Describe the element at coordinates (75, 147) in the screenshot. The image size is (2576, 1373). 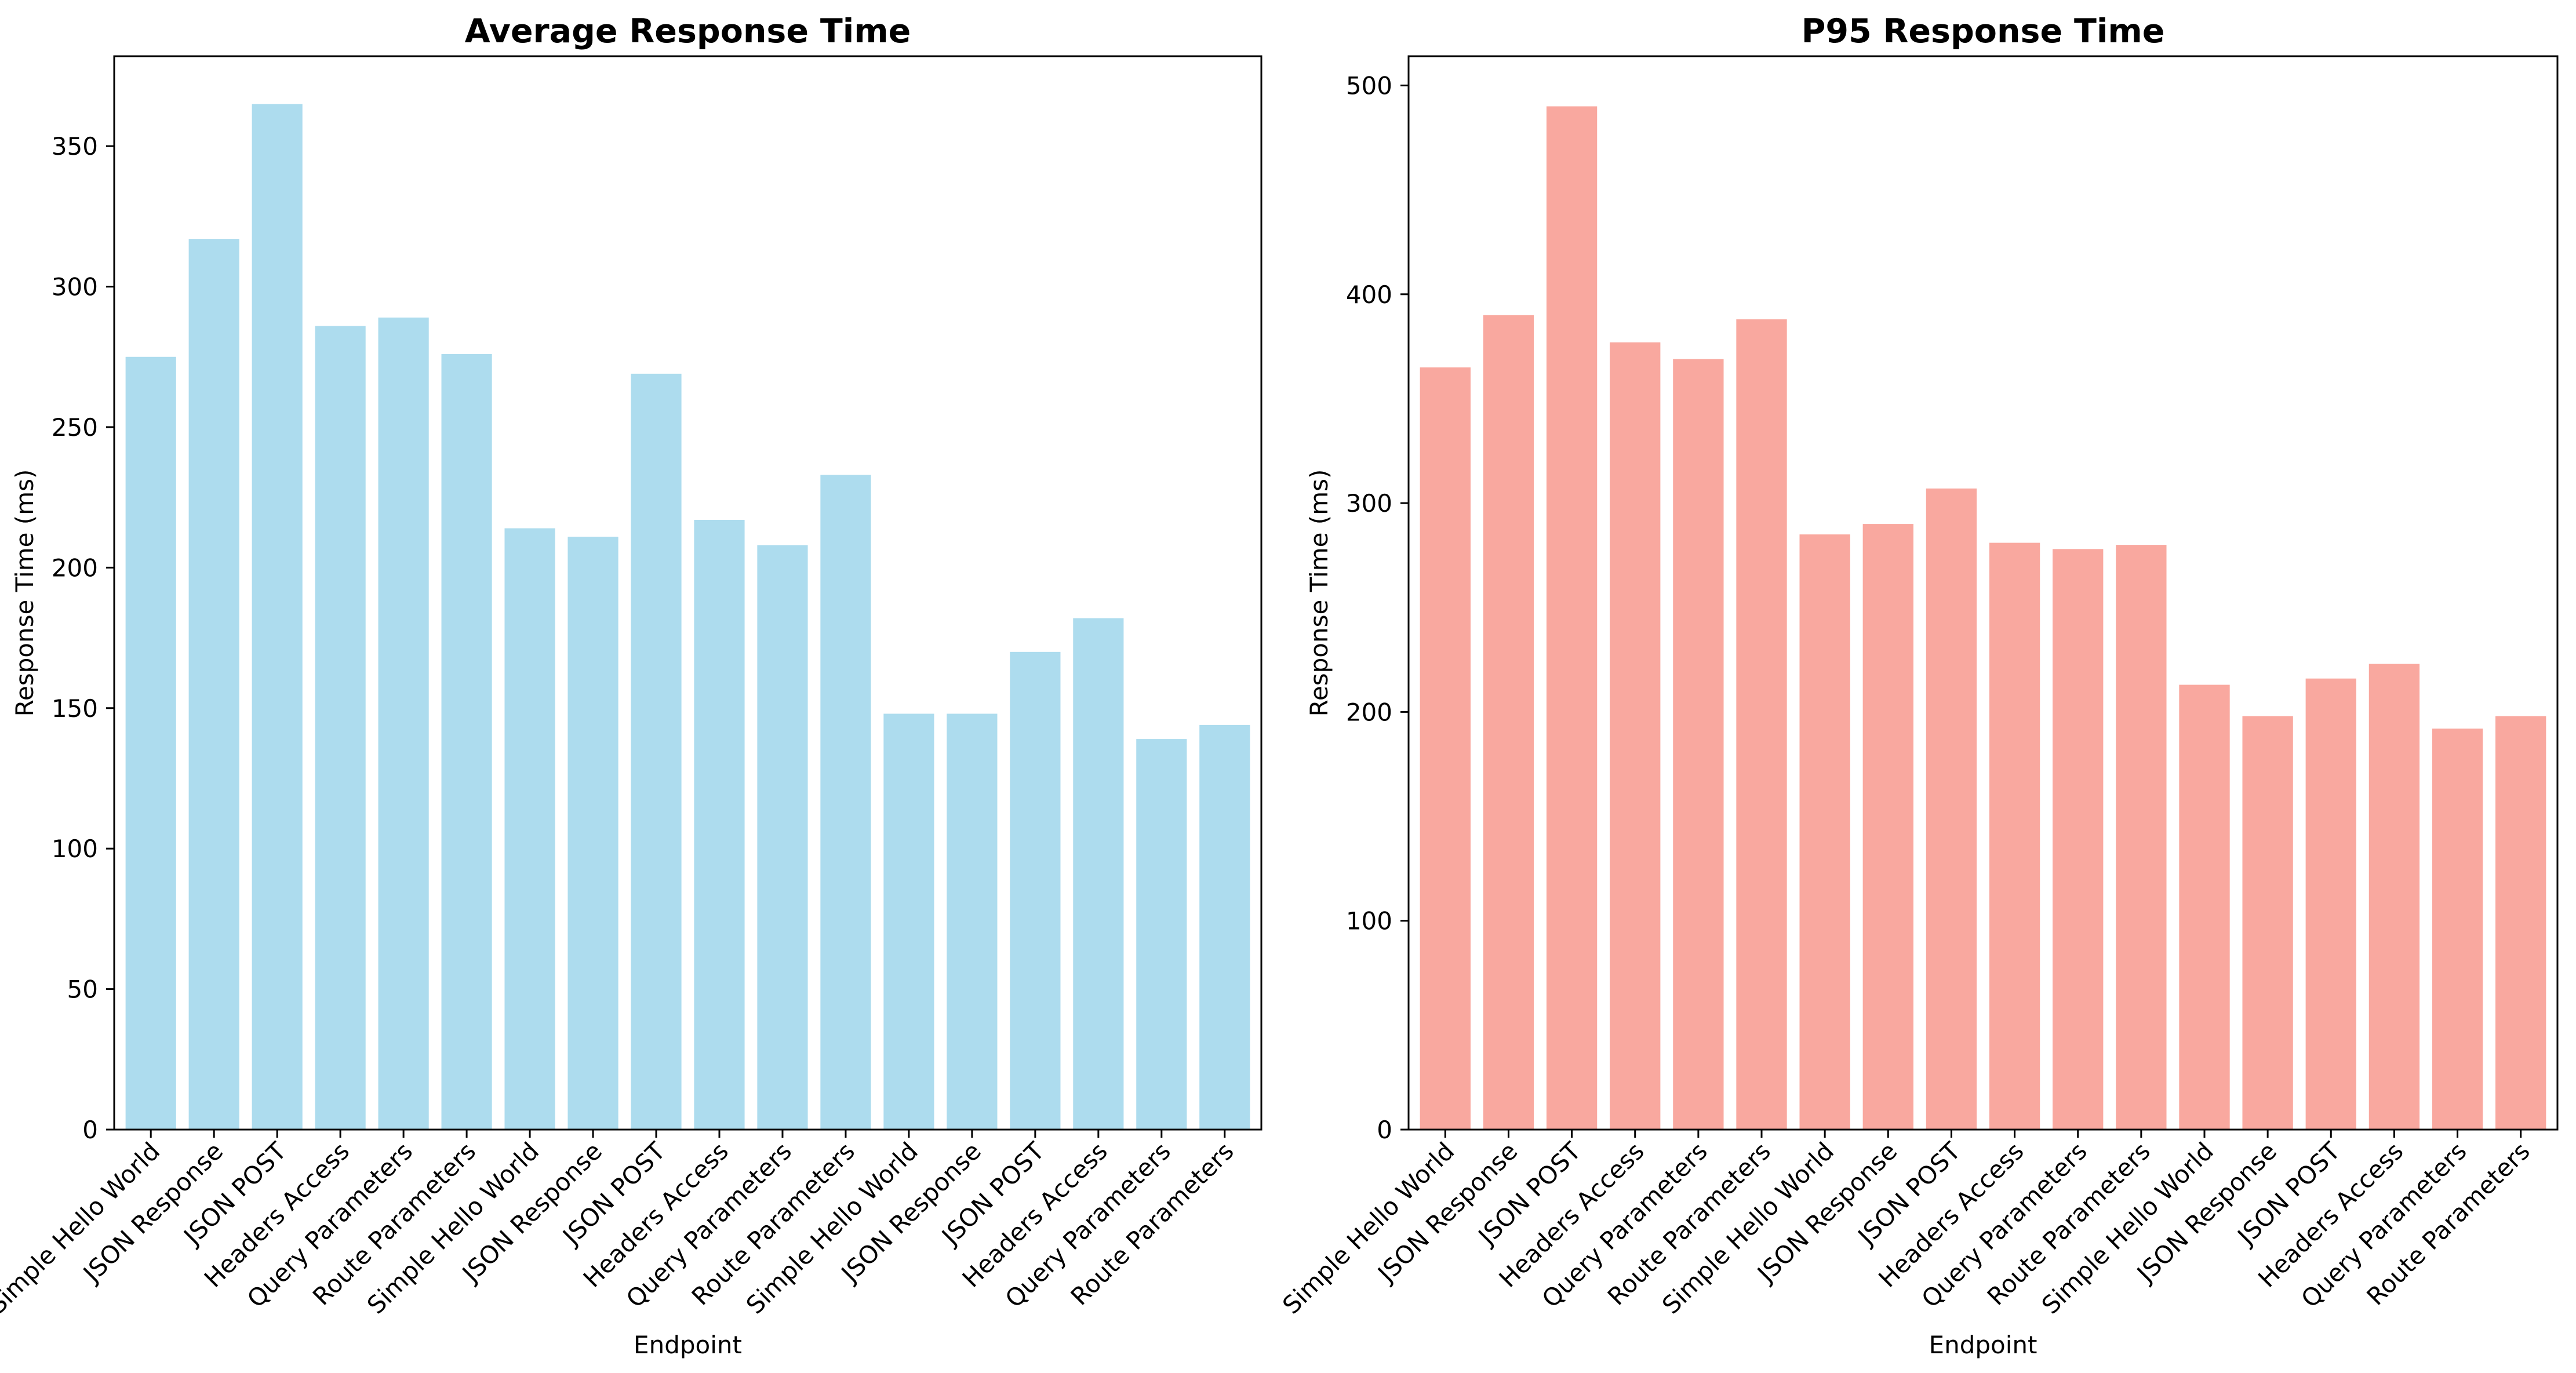
I see `y-tick-label: 350` at that location.